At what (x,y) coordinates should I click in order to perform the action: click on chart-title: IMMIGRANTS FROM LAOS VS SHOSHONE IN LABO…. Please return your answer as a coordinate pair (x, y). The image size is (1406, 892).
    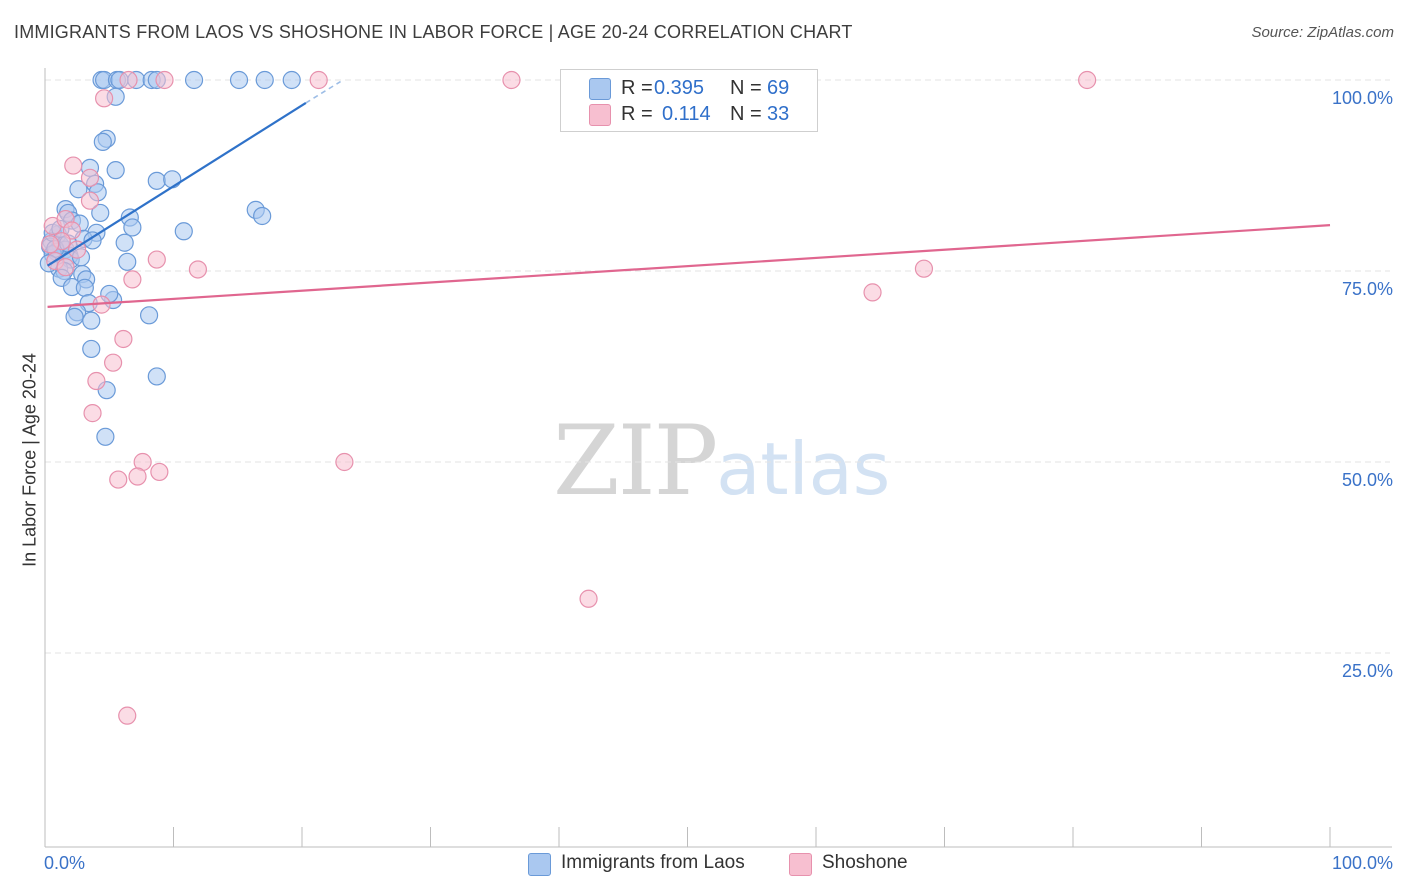
    Looking at the image, I should click on (433, 32).